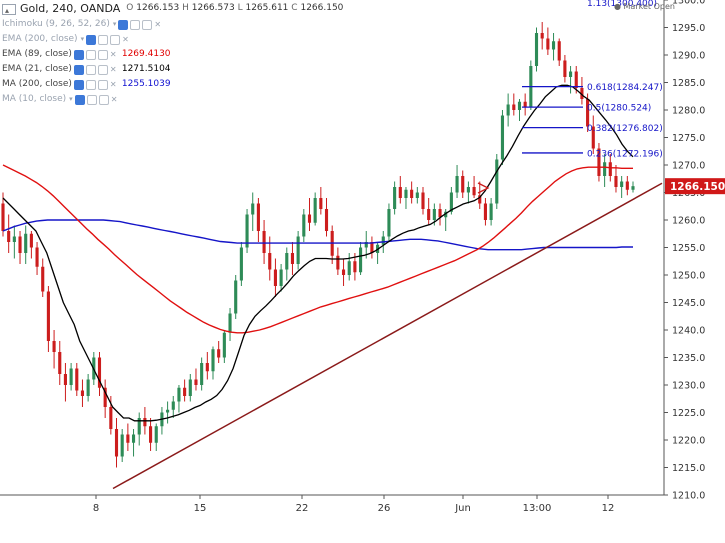 The height and width of the screenshot is (543, 725). Describe the element at coordinates (625, 88) in the screenshot. I see `fib-level-label: 0.618(1284.247)` at that location.